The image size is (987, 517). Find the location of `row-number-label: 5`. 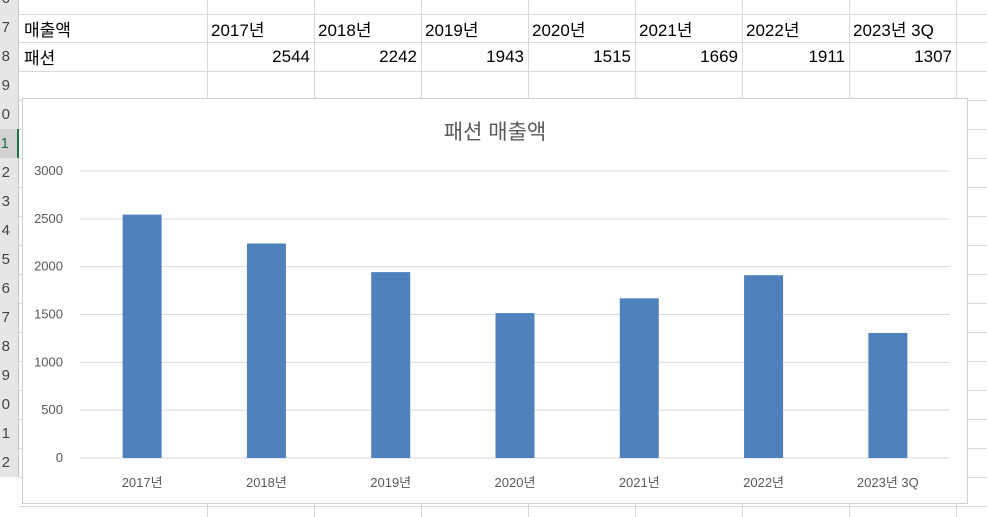

row-number-label: 5 is located at coordinates (5, 259).